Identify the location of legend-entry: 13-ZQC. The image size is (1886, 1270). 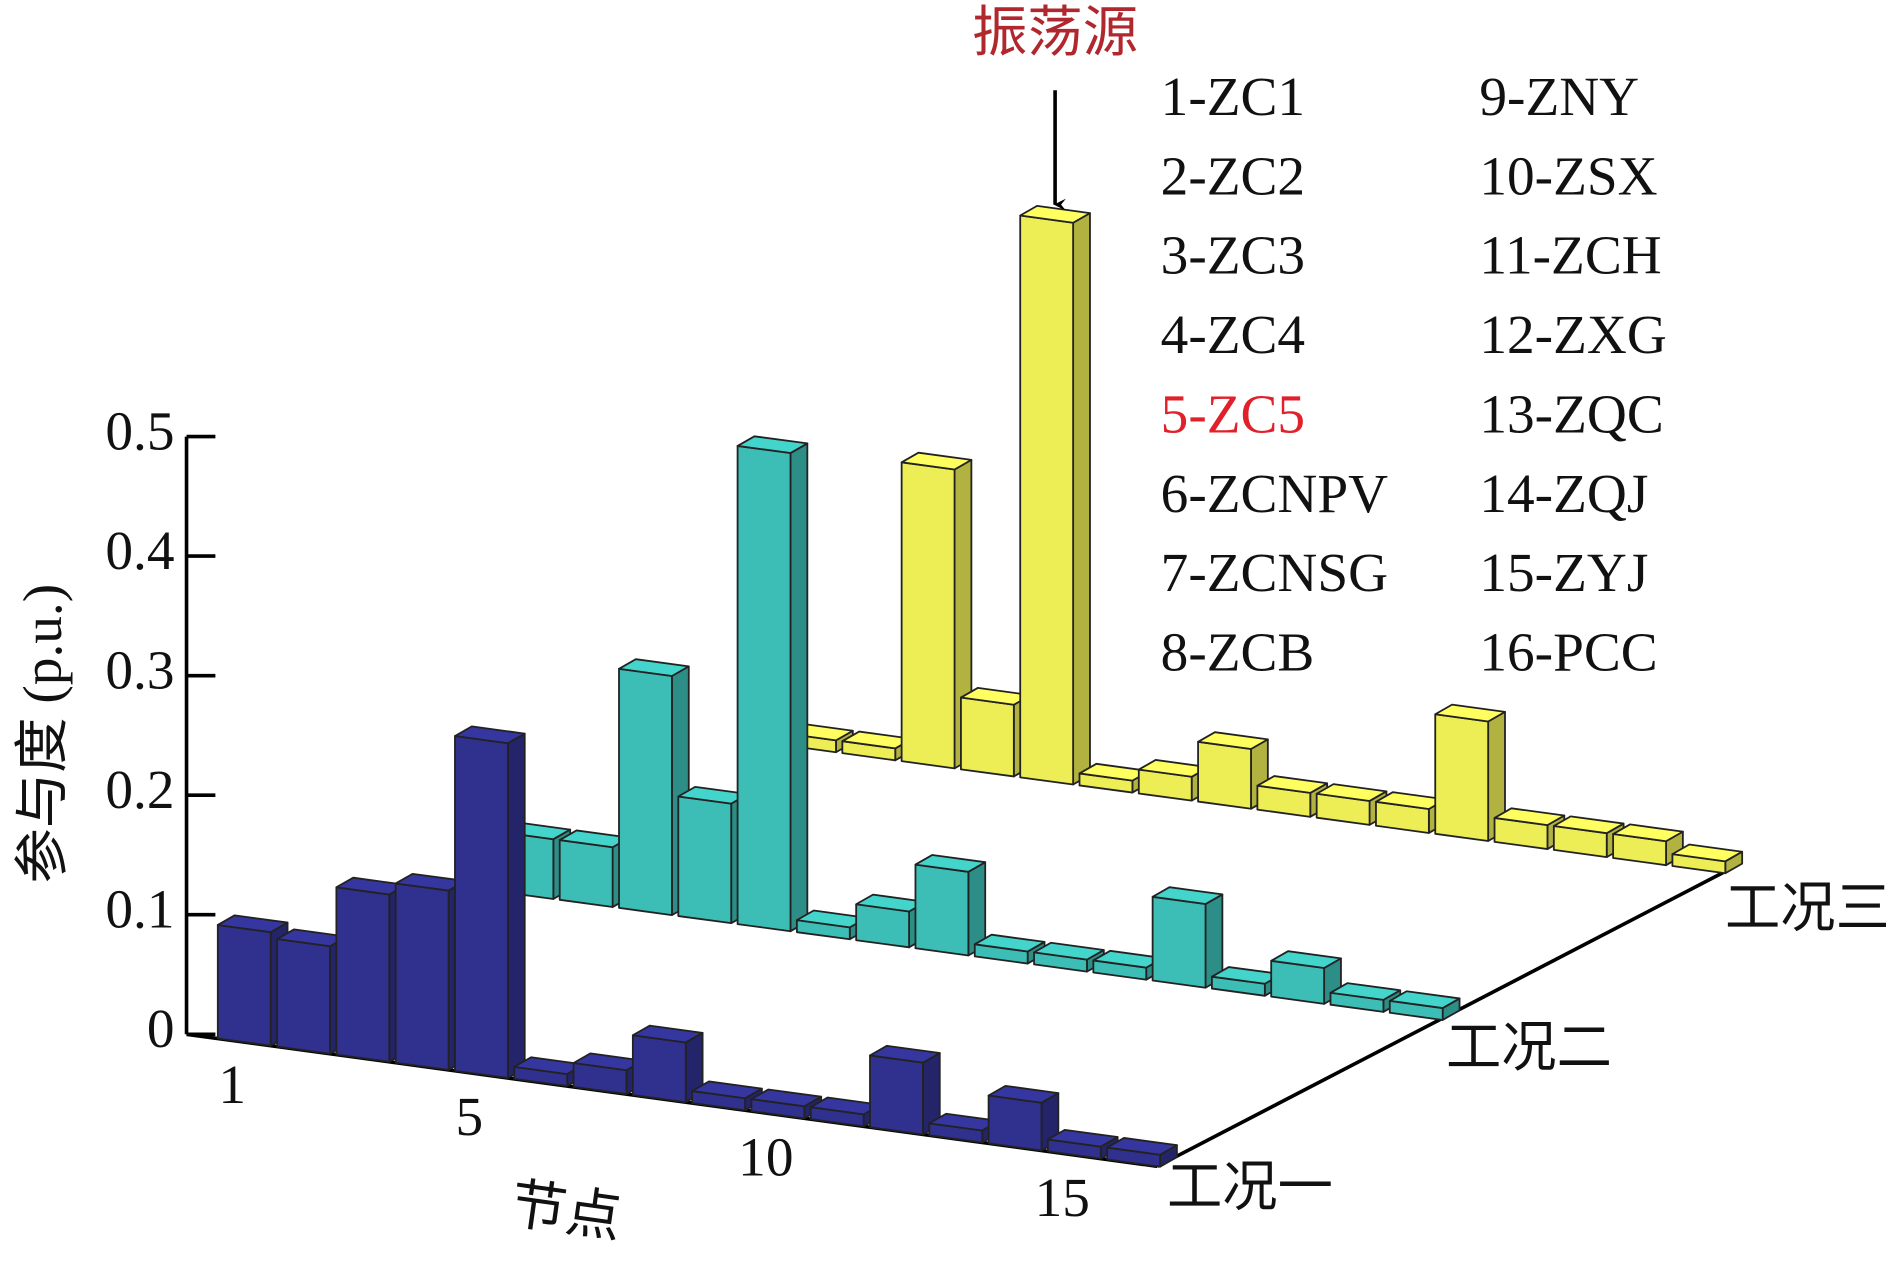
(1571, 413).